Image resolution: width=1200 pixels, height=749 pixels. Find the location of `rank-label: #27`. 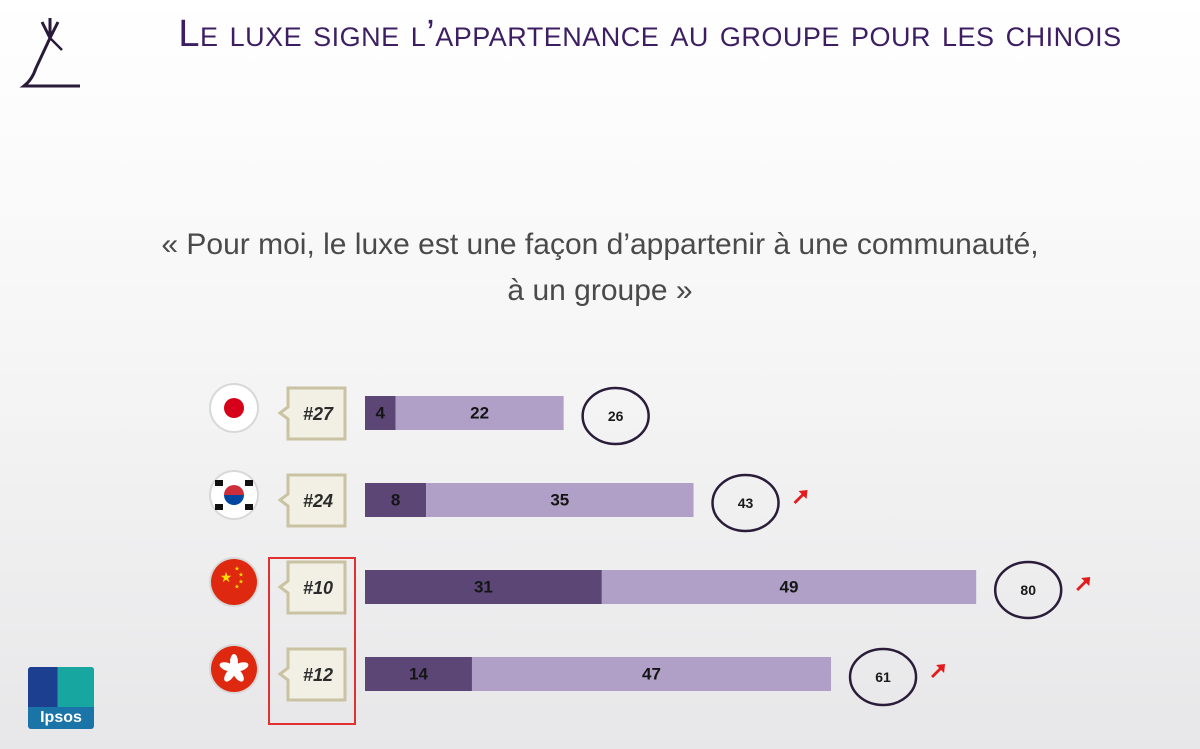

rank-label: #27 is located at coordinates (318, 414).